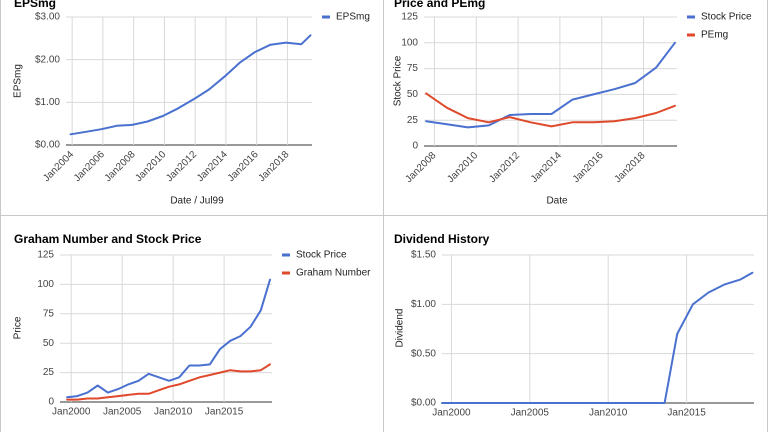  I want to click on panel-divider-horizontal, so click(384, 215).